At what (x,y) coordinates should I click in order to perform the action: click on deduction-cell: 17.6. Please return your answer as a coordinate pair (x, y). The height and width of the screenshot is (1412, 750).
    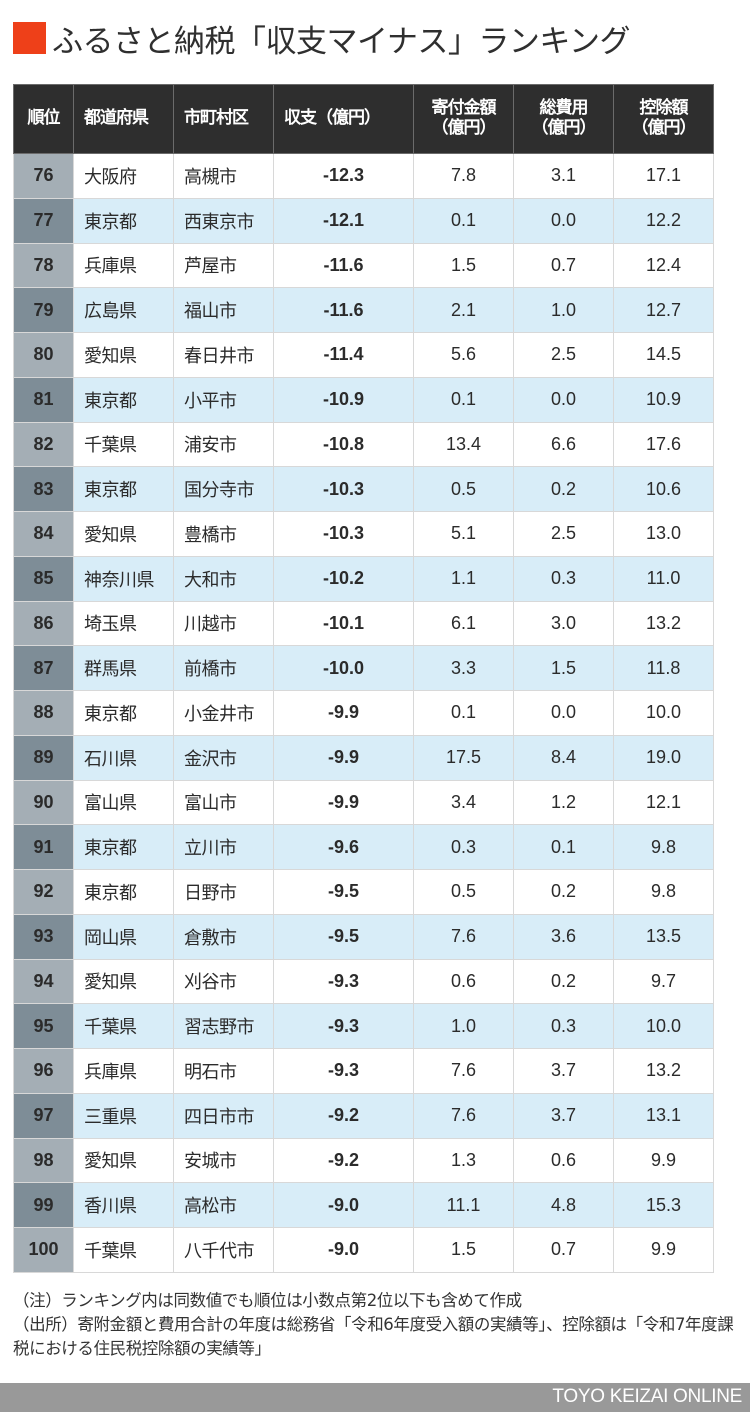
    Looking at the image, I should click on (663, 444).